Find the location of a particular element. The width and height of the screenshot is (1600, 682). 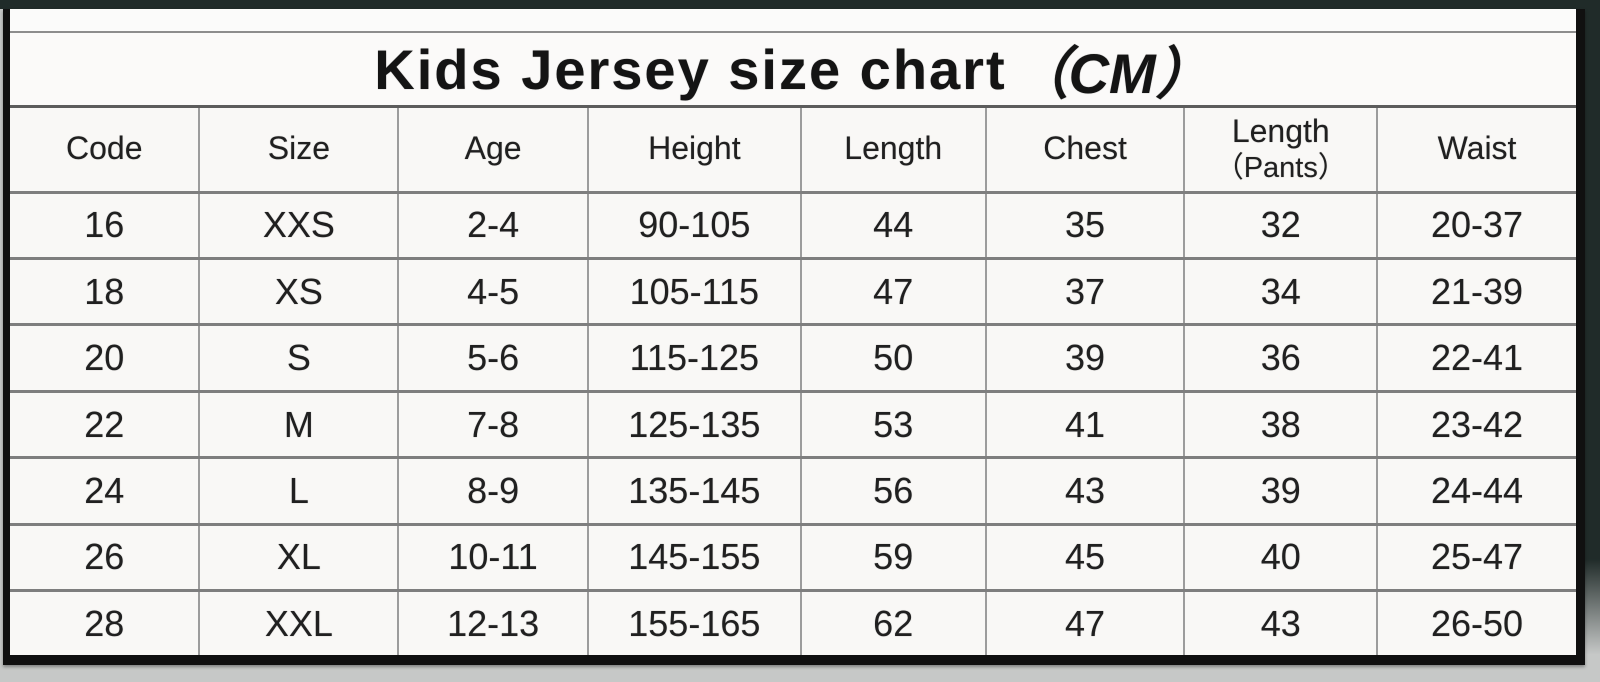

table-cell: 24 is located at coordinates (105, 491).